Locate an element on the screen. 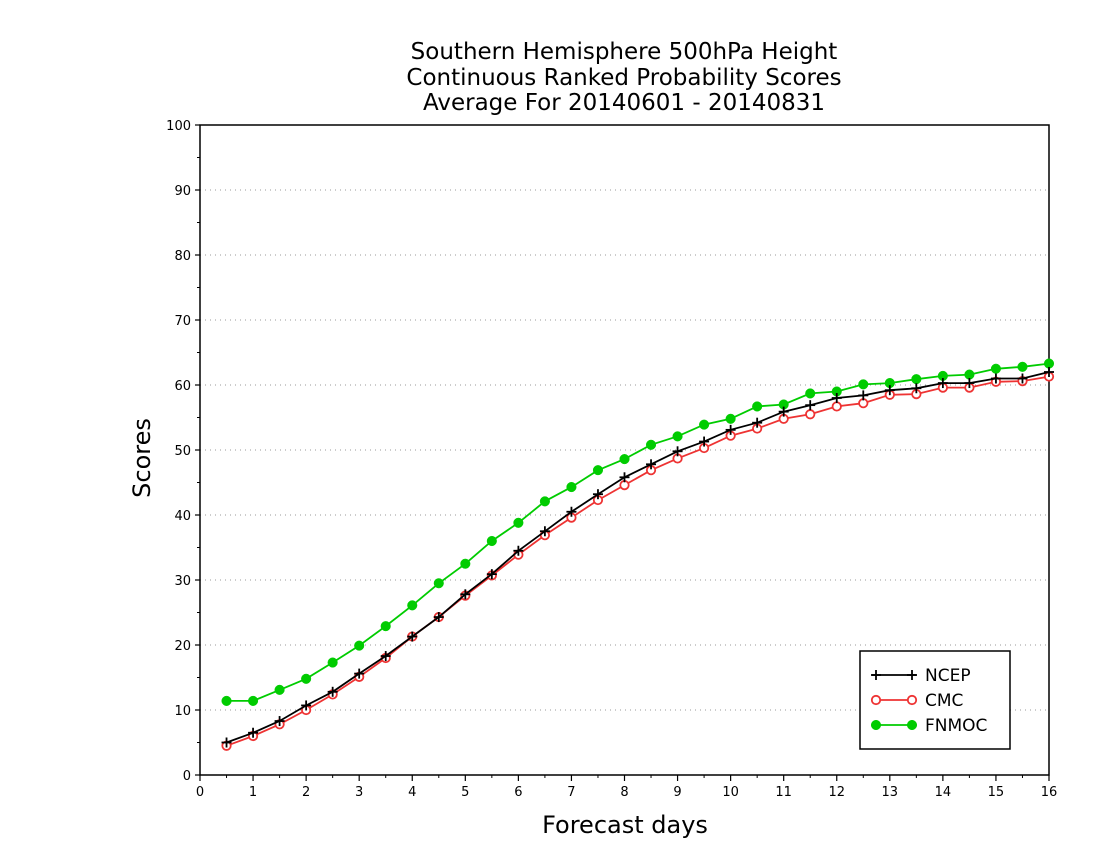 The image size is (1100, 850). y-tick-label: 20 is located at coordinates (182, 646).